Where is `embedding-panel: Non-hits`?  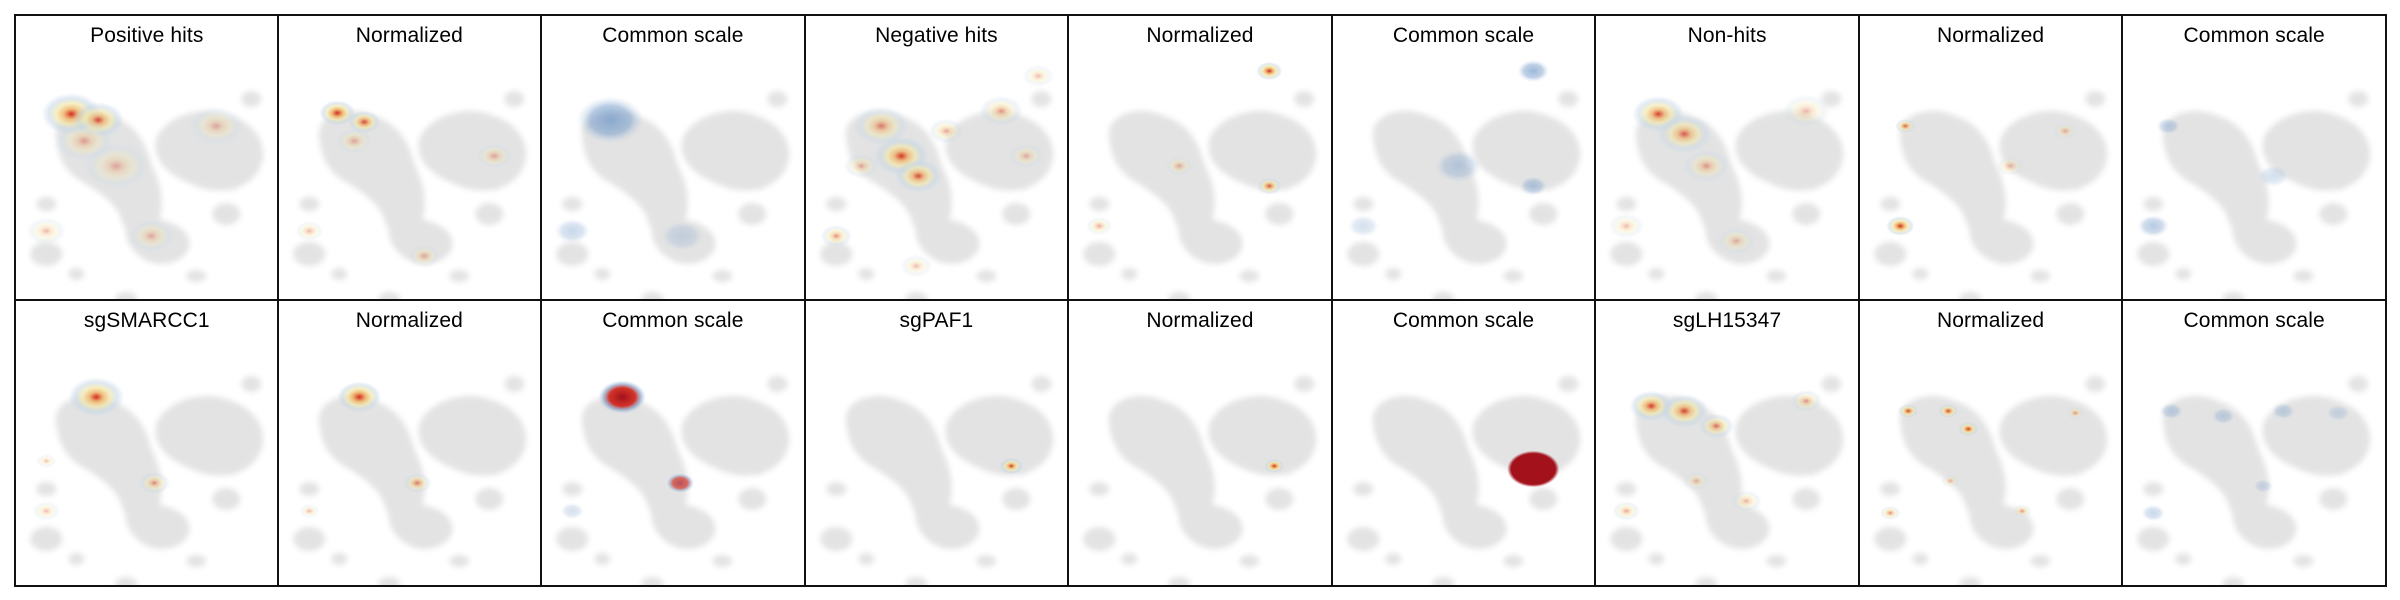 embedding-panel: Non-hits is located at coordinates (1727, 158).